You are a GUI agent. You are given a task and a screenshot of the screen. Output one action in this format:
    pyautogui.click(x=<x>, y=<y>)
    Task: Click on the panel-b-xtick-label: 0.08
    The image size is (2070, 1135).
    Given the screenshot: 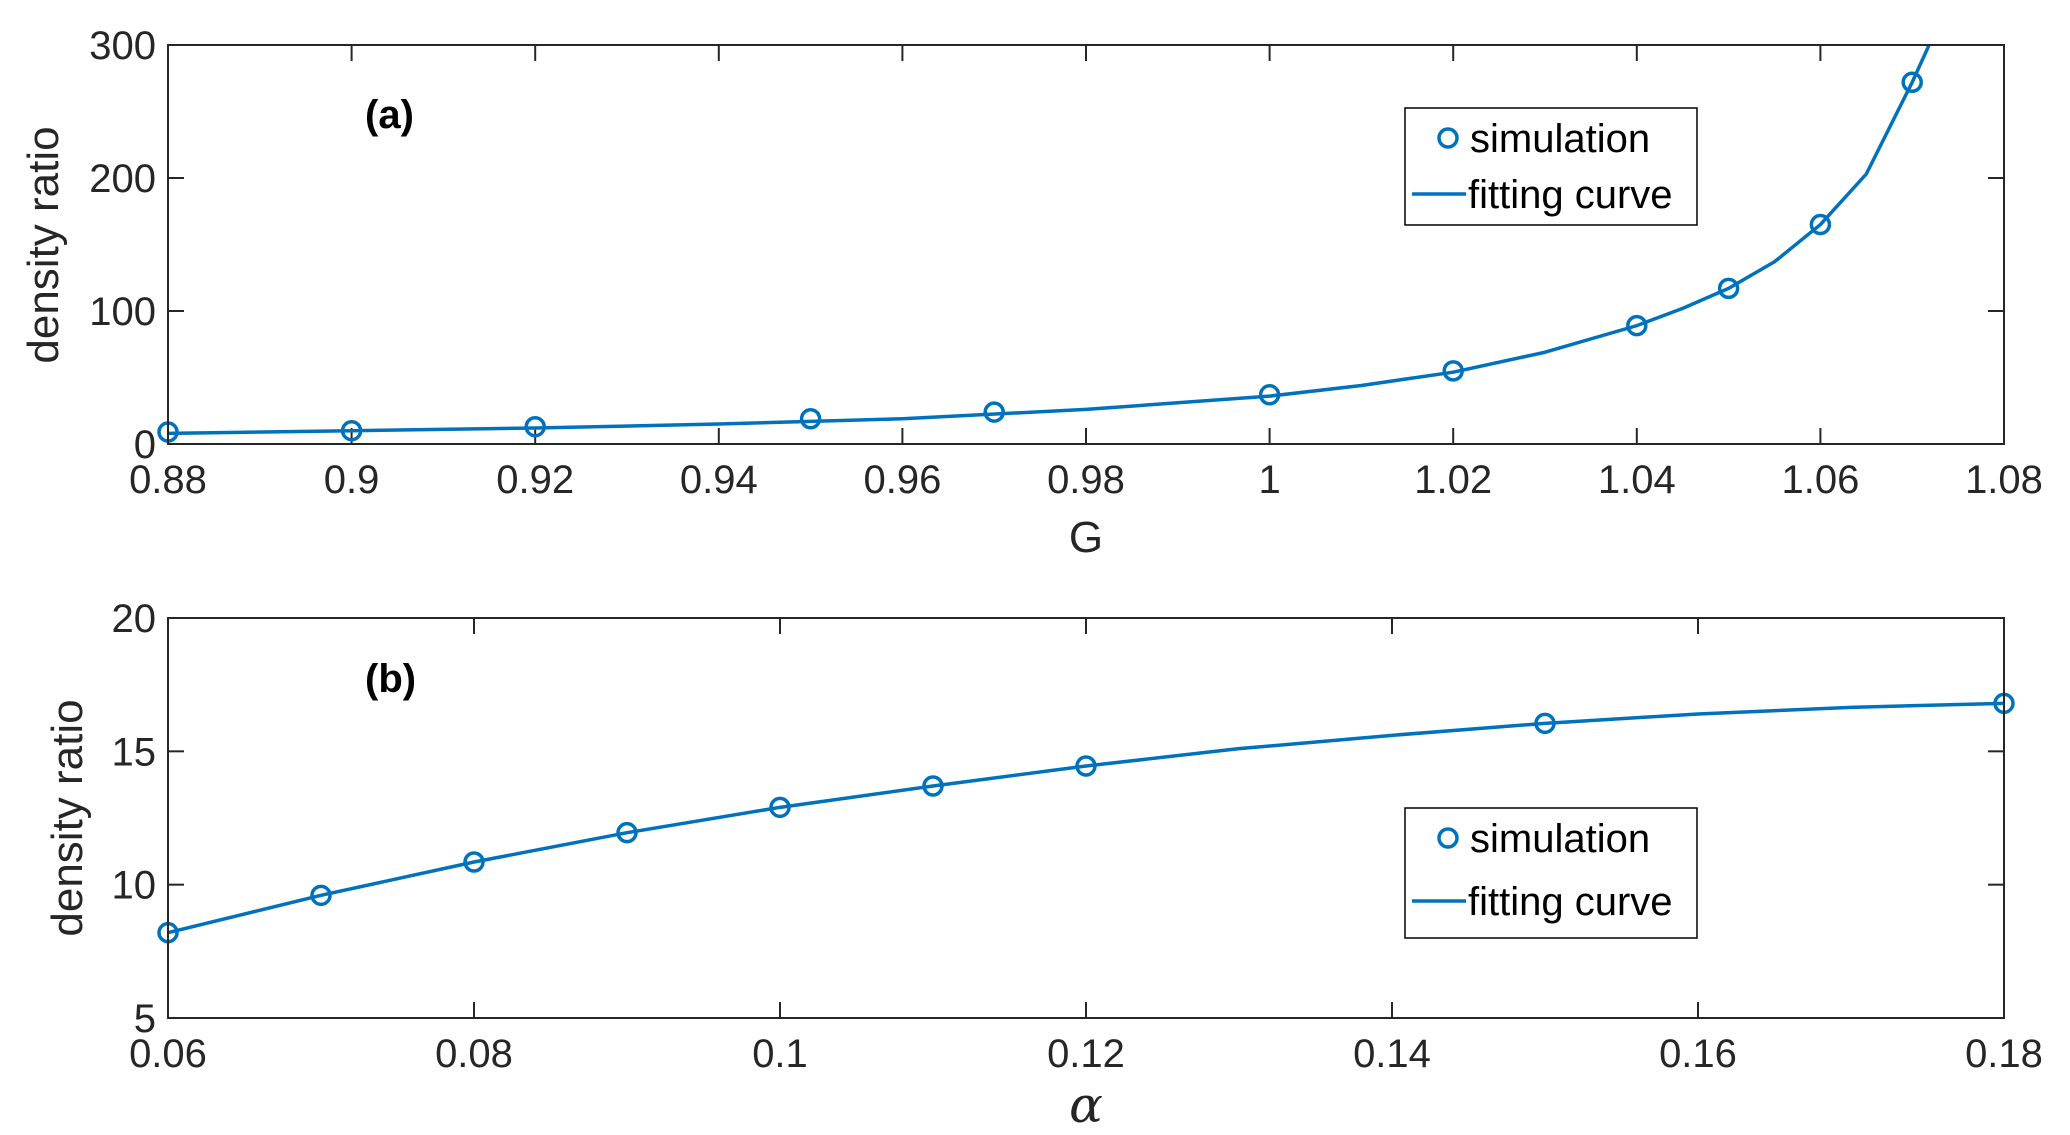 What is the action you would take?
    pyautogui.click(x=474, y=1054)
    